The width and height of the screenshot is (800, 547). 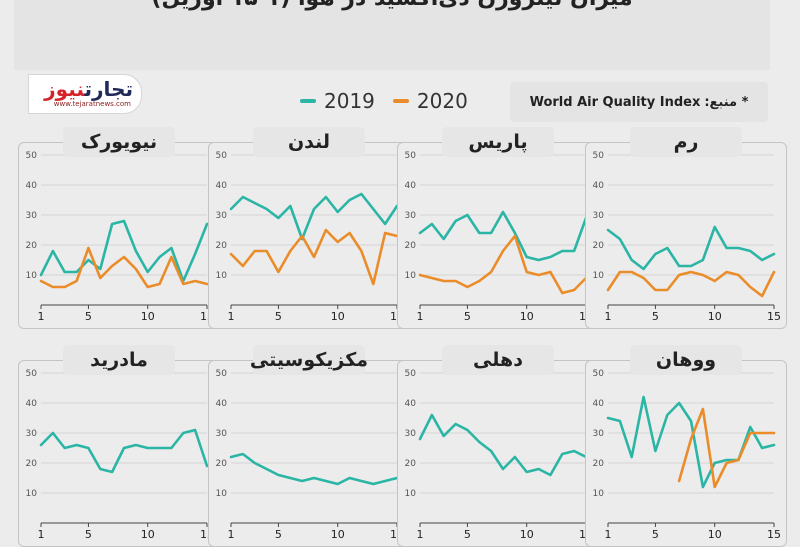 What do you see at coordinates (442, 101) in the screenshot?
I see `legend-label-2020: 2020` at bounding box center [442, 101].